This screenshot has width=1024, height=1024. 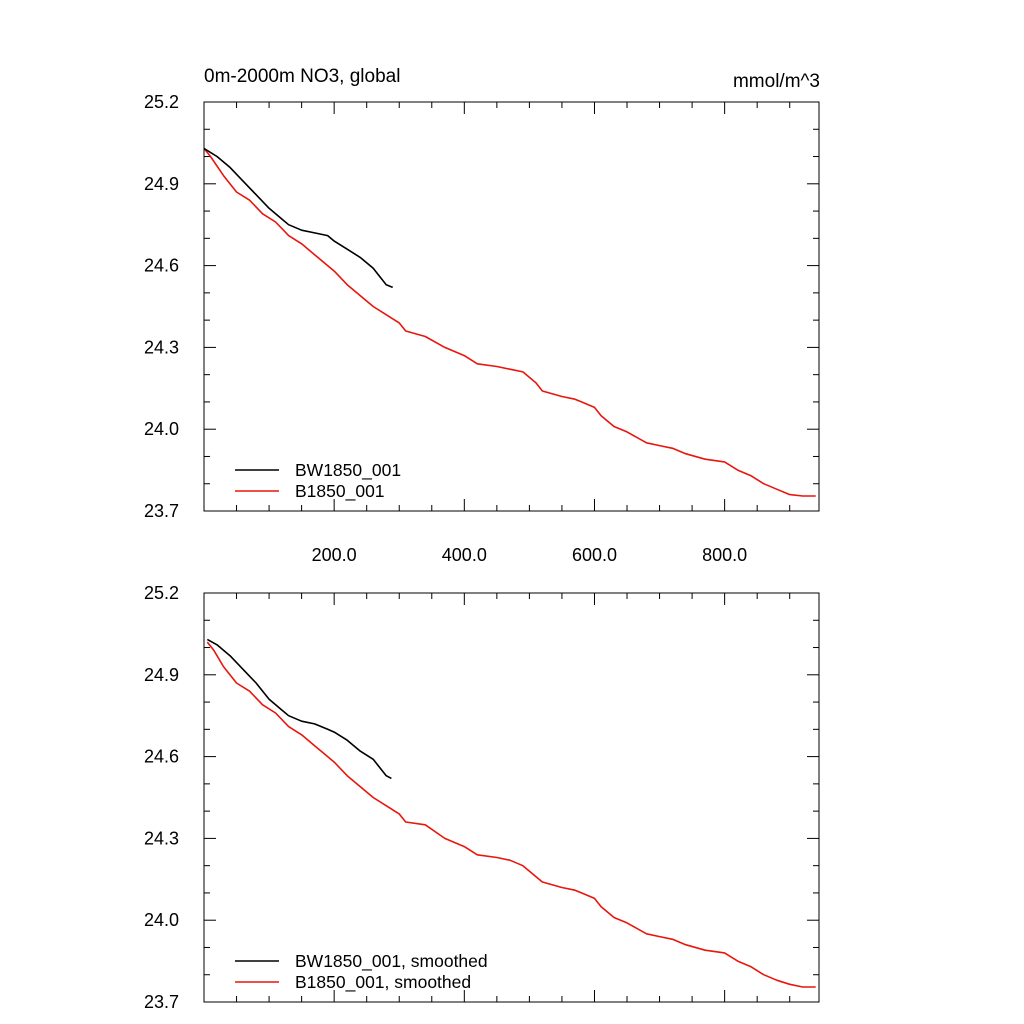 What do you see at coordinates (724, 555) in the screenshot?
I see `x-tick-label: 800.0` at bounding box center [724, 555].